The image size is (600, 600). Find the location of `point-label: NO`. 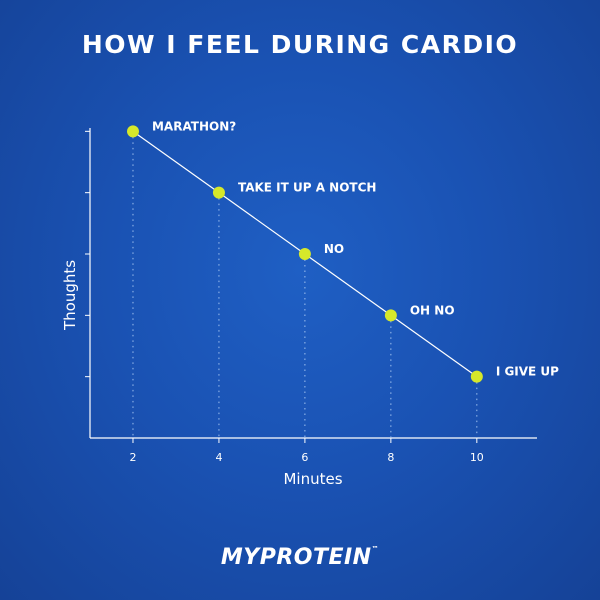

point-label: NO is located at coordinates (334, 249).